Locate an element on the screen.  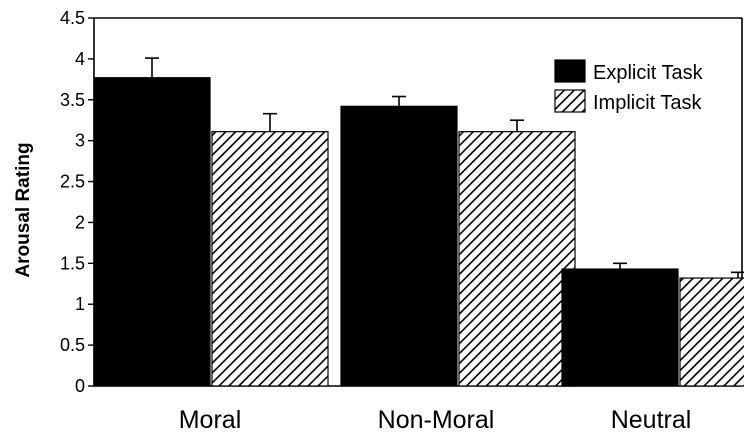
y-tick-label: 0.5 is located at coordinates (72, 345).